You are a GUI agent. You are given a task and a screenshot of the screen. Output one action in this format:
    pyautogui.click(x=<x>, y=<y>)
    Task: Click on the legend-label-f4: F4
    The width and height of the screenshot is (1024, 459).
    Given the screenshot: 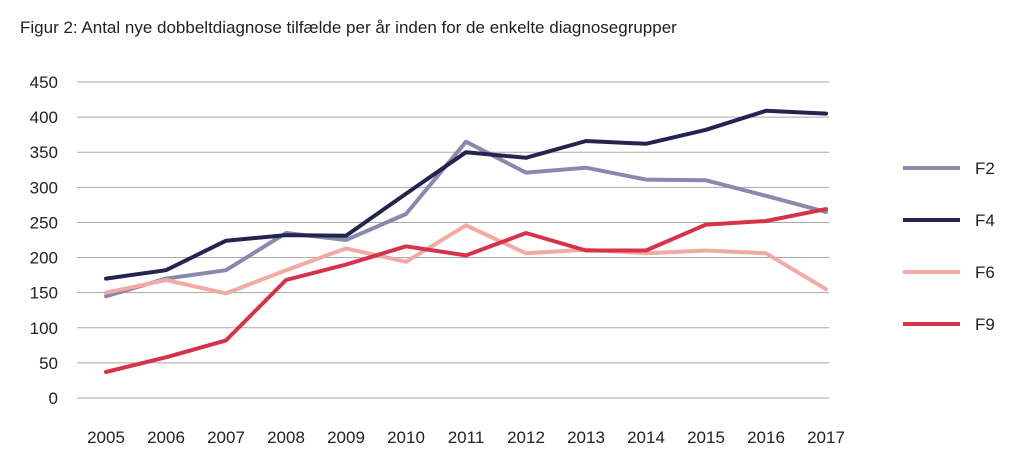 What is the action you would take?
    pyautogui.click(x=985, y=220)
    